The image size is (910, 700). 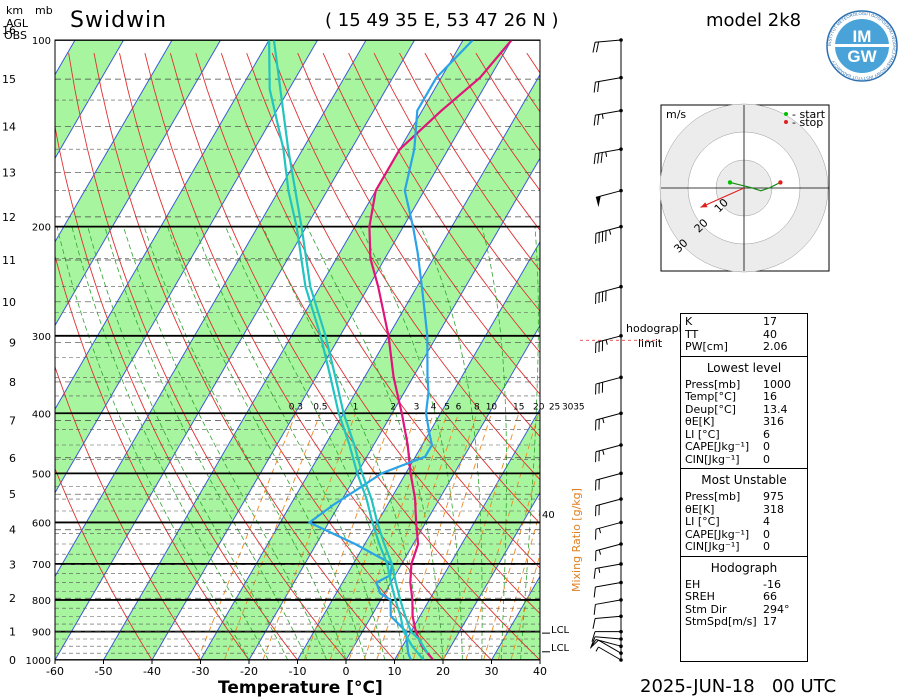 I want to click on height-tick-label: 8, so click(x=12, y=382).